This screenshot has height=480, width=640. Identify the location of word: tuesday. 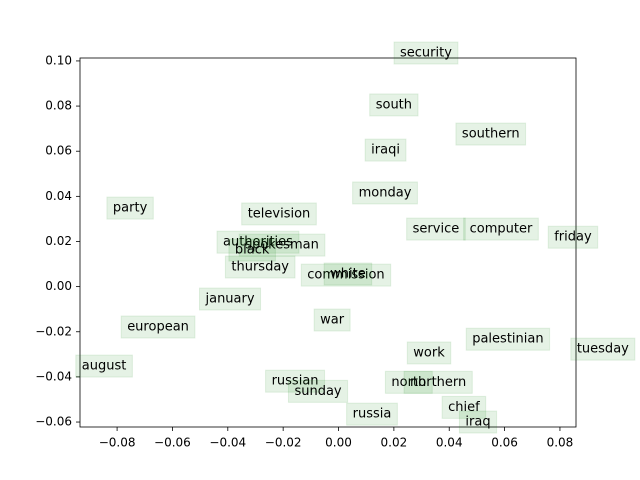
(603, 349).